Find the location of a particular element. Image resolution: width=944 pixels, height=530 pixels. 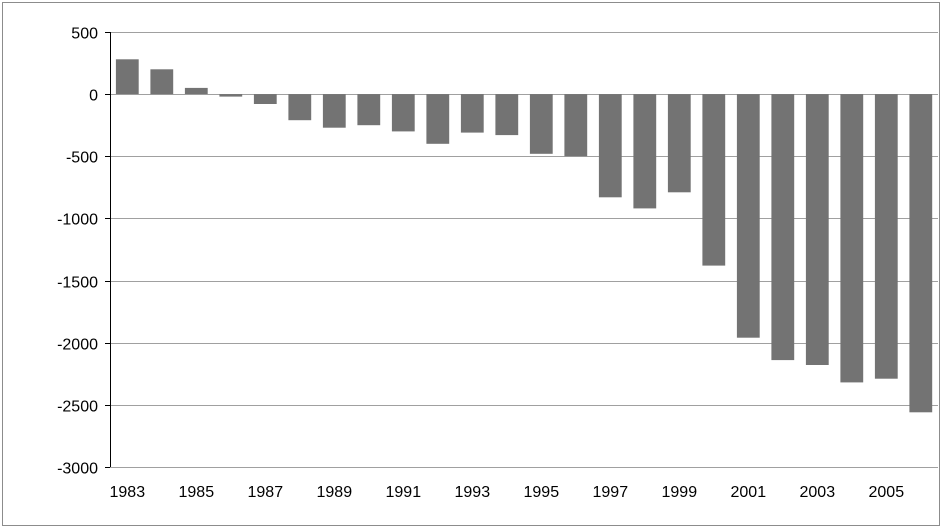

x-tick-label: 2003 is located at coordinates (818, 492).